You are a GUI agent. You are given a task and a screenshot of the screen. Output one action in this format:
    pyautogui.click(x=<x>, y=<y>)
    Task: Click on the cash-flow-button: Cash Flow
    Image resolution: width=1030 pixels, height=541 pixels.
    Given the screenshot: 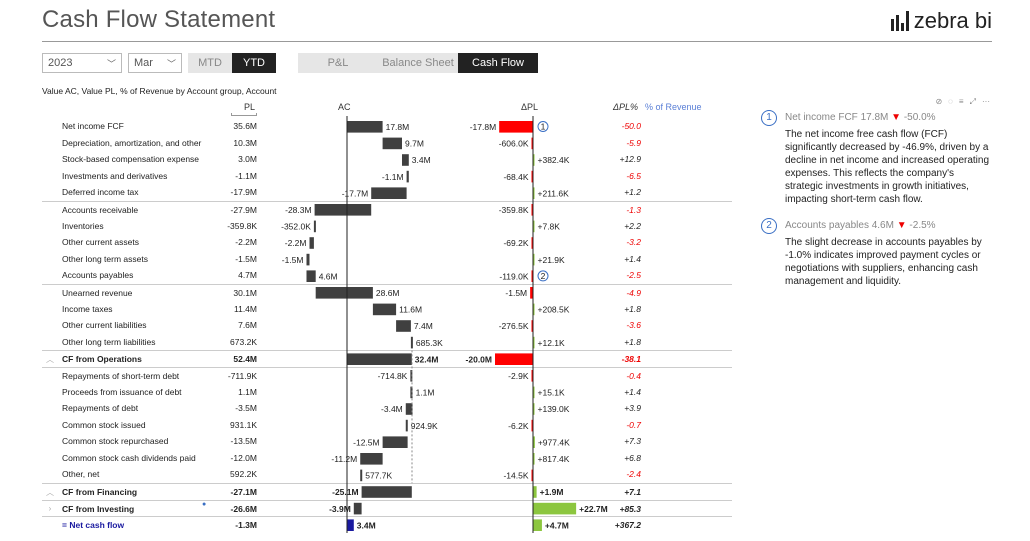 What is the action you would take?
    pyautogui.click(x=498, y=63)
    